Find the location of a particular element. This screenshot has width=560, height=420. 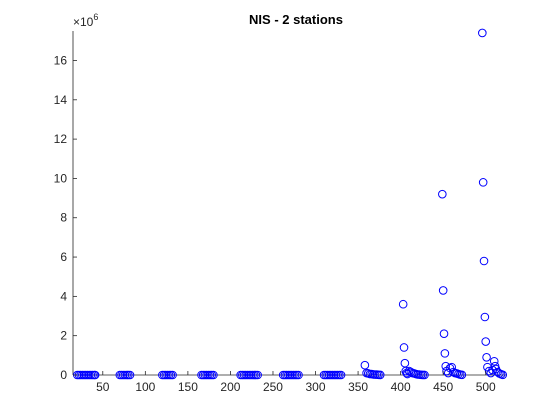

chart-title: NIS - 2 stations is located at coordinates (296, 19).